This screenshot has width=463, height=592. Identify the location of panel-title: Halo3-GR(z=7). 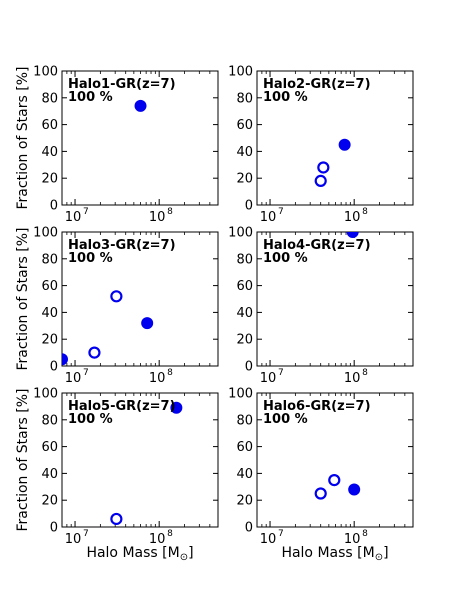
(122, 245).